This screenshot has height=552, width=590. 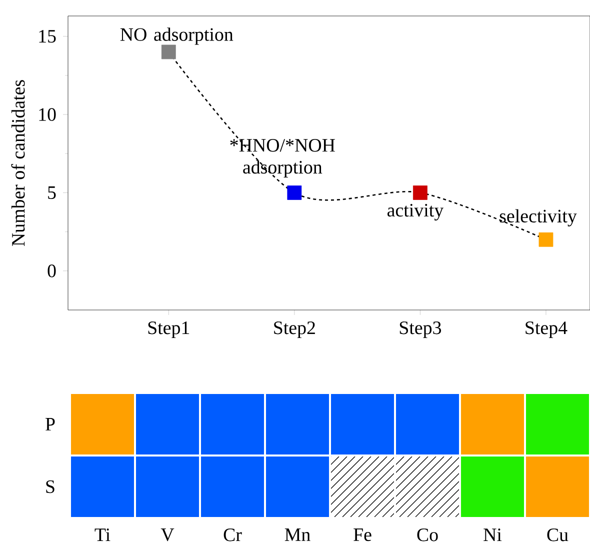 I want to click on category-label: Ni, so click(x=493, y=535).